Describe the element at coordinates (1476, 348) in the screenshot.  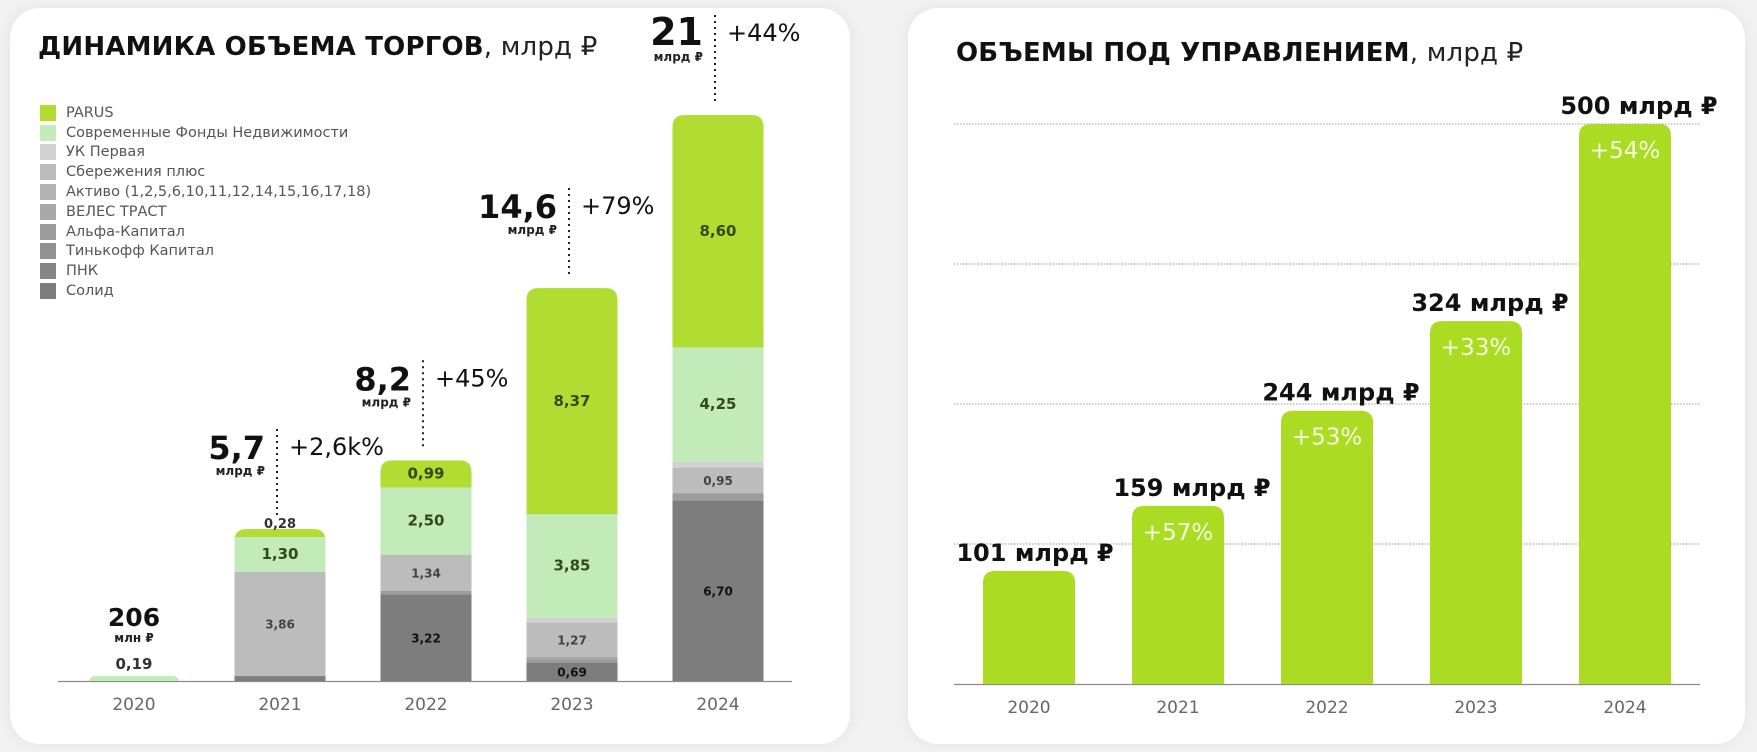
I see `growth-label: +33%` at that location.